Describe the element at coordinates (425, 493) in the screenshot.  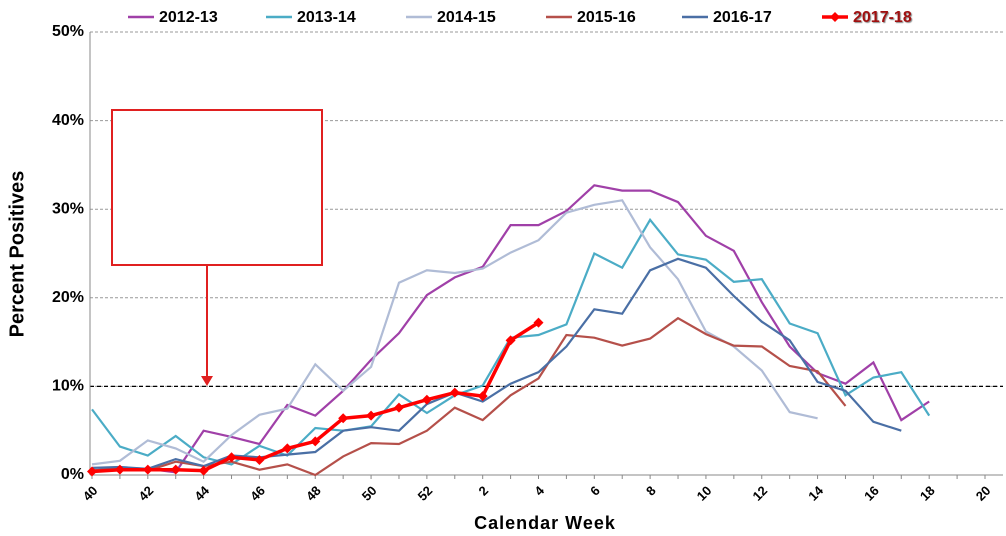
I see `x-tick-label: 52` at that location.